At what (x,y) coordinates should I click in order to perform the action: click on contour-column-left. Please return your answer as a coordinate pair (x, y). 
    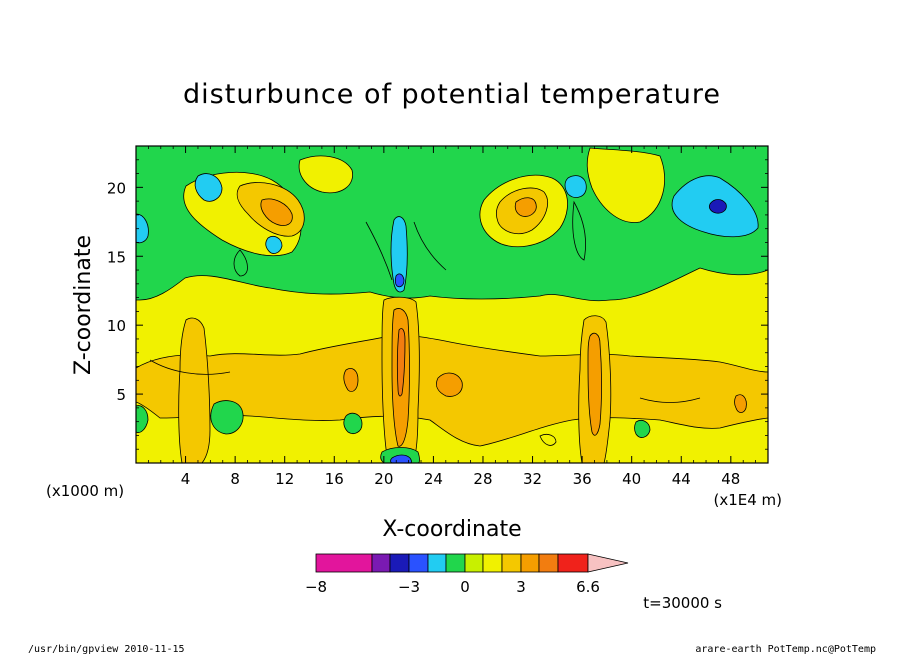
    Looking at the image, I should click on (194, 390).